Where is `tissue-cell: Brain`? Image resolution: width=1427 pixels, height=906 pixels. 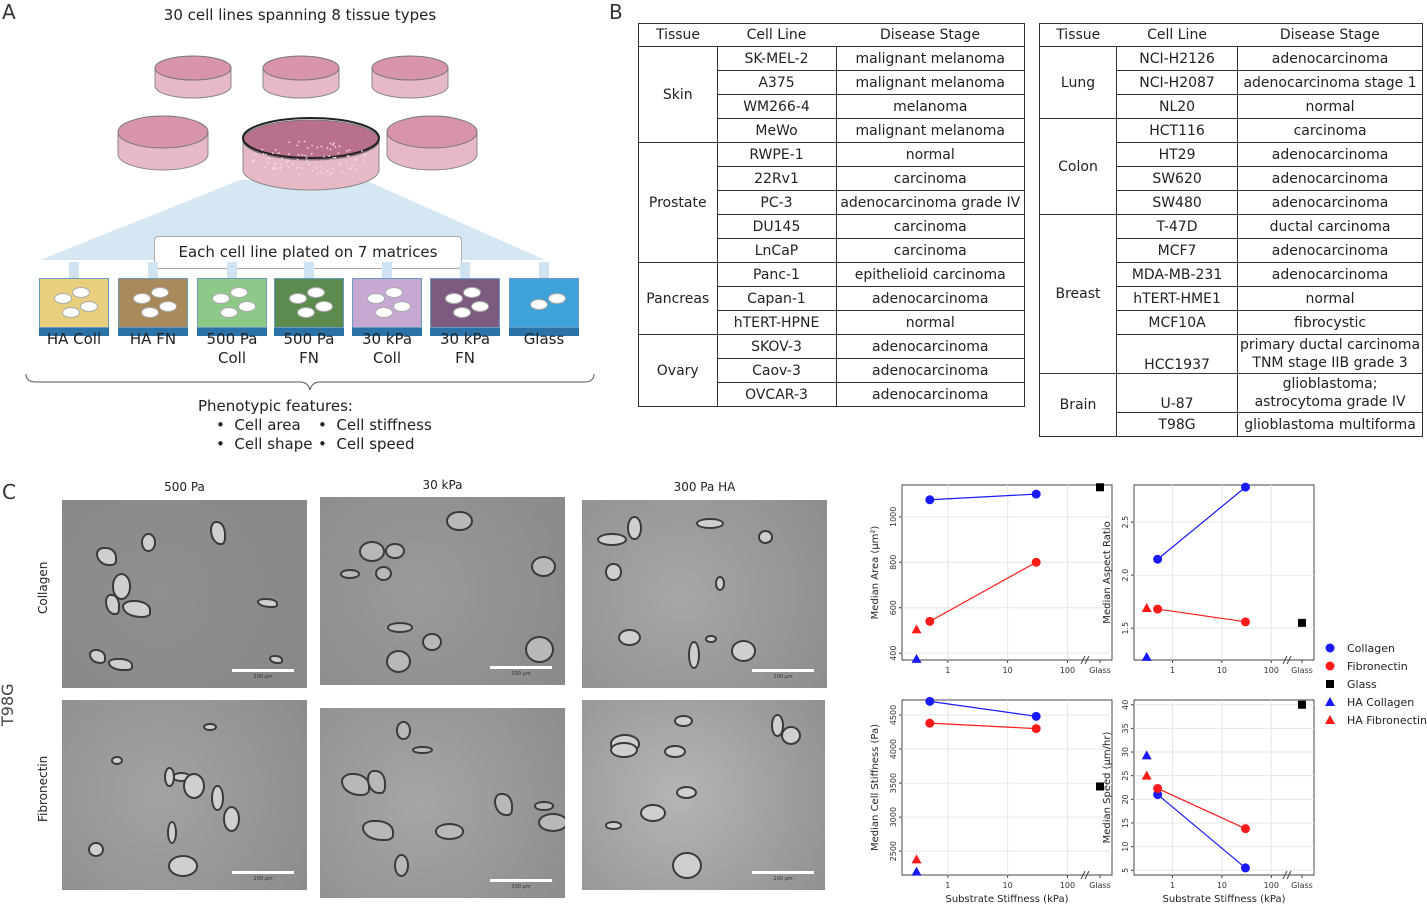 tissue-cell: Brain is located at coordinates (1078, 405).